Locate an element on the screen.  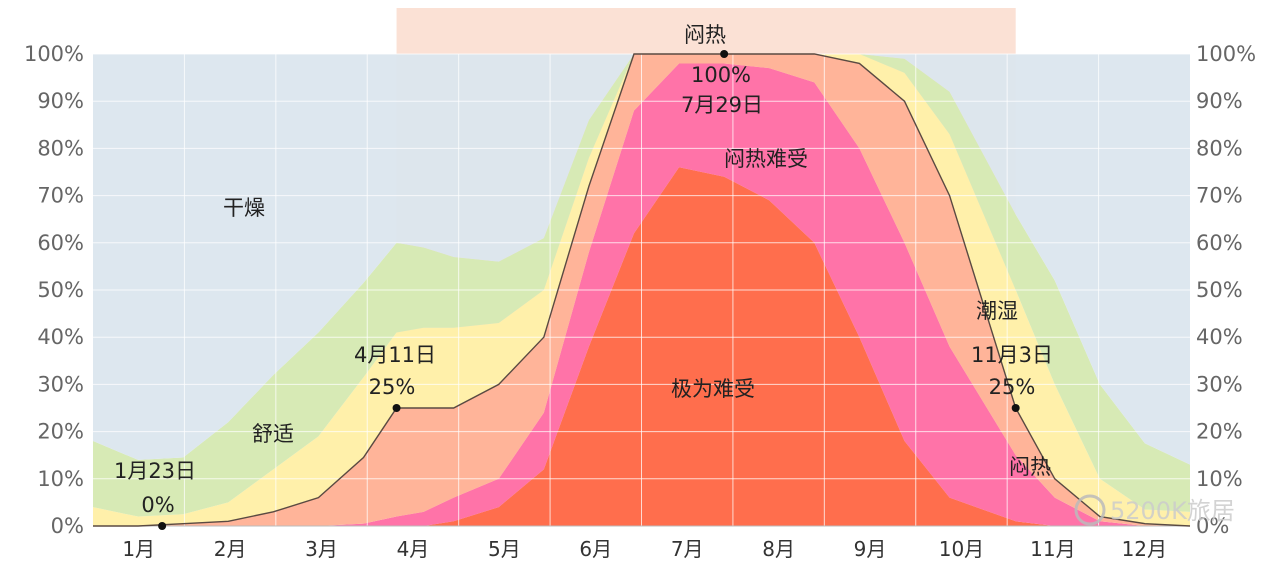
y-tick-label-left: 10% is located at coordinates (60, 479).